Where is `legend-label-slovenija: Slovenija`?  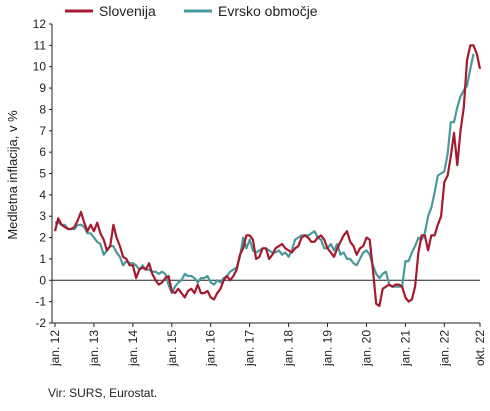 legend-label-slovenija: Slovenija is located at coordinates (127, 11).